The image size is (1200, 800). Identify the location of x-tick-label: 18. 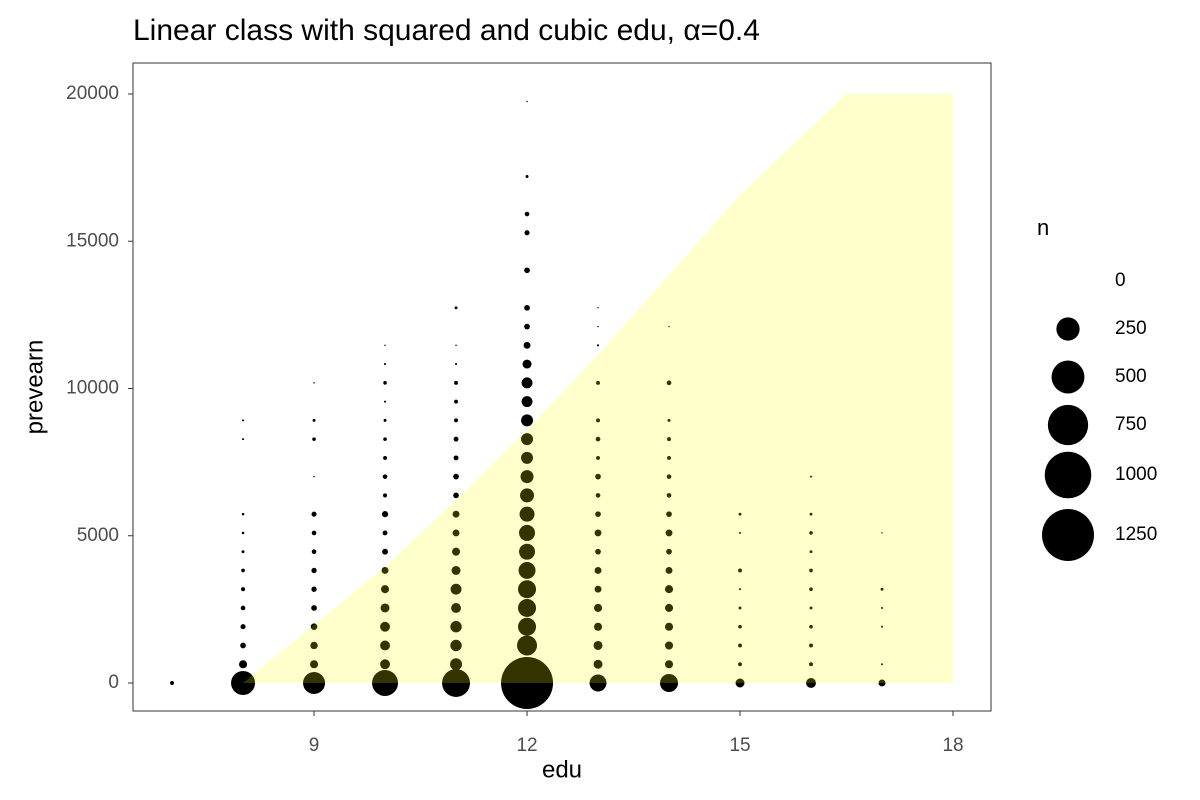
(952, 745).